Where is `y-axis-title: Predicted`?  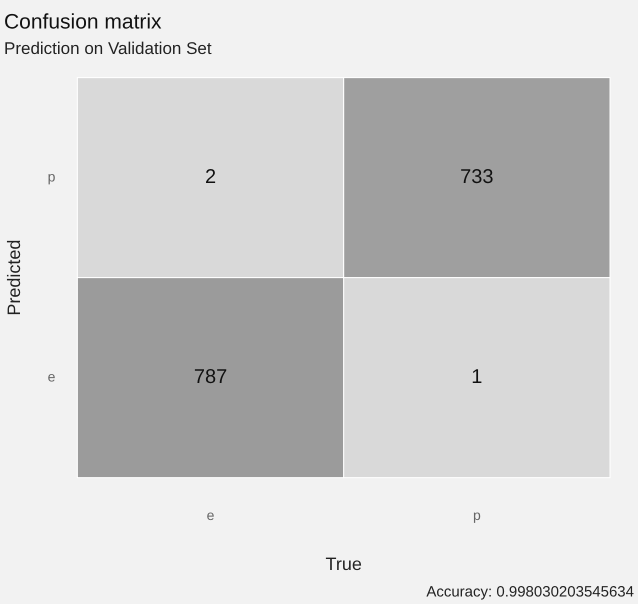
y-axis-title: Predicted is located at coordinates (14, 278).